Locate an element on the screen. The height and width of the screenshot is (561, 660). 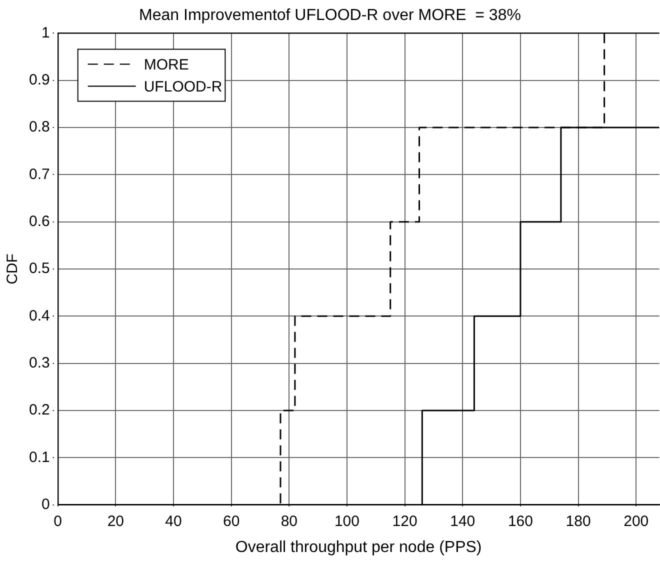
legend-label: UFLOOD-R is located at coordinates (183, 87).